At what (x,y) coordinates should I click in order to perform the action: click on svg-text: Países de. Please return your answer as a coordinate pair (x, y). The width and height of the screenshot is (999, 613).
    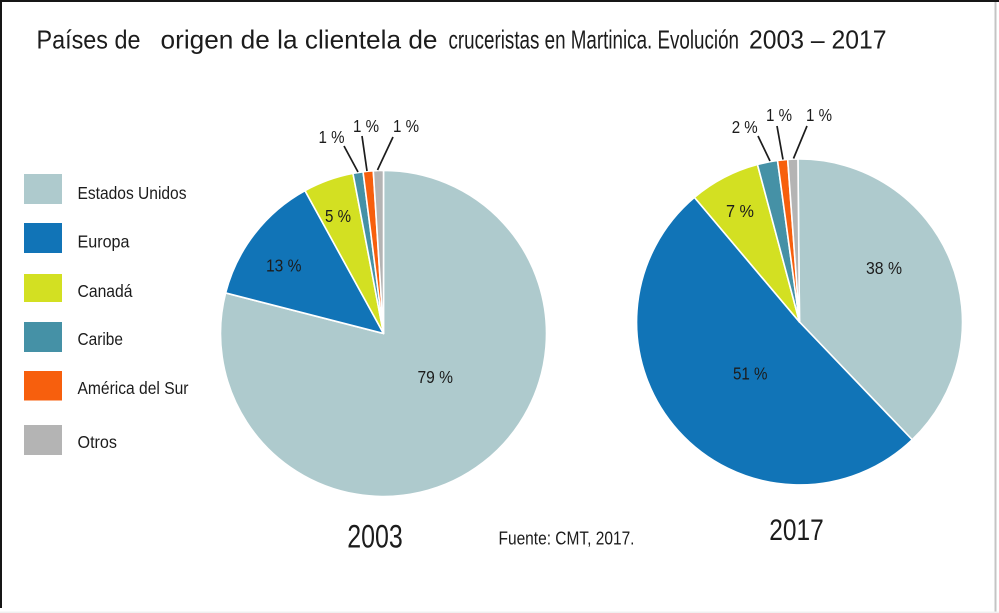
    Looking at the image, I should click on (89, 40).